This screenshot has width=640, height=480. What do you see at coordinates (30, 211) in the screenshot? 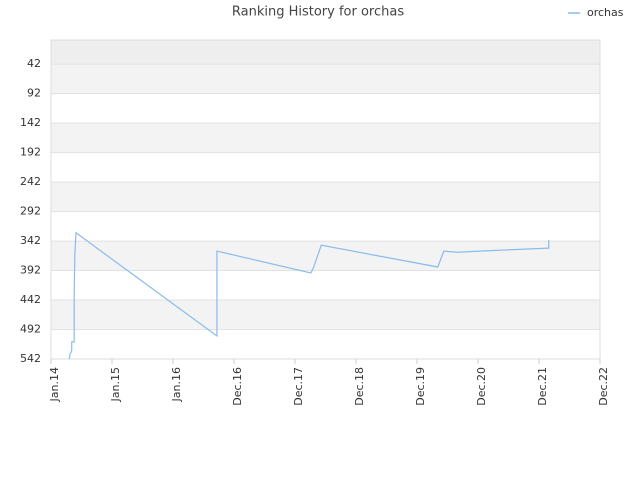
I see `y-tick-label: 292` at bounding box center [30, 211].